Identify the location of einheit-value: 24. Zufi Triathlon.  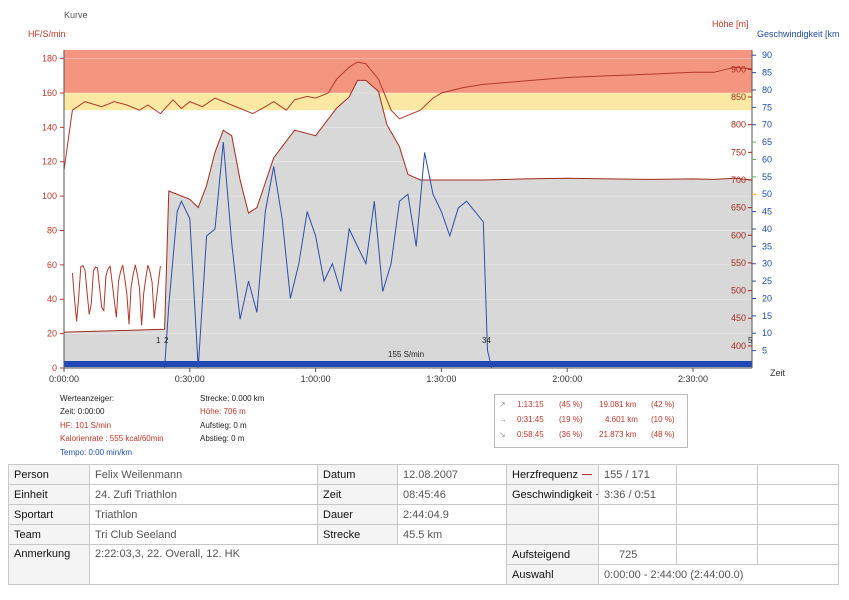
(203, 494).